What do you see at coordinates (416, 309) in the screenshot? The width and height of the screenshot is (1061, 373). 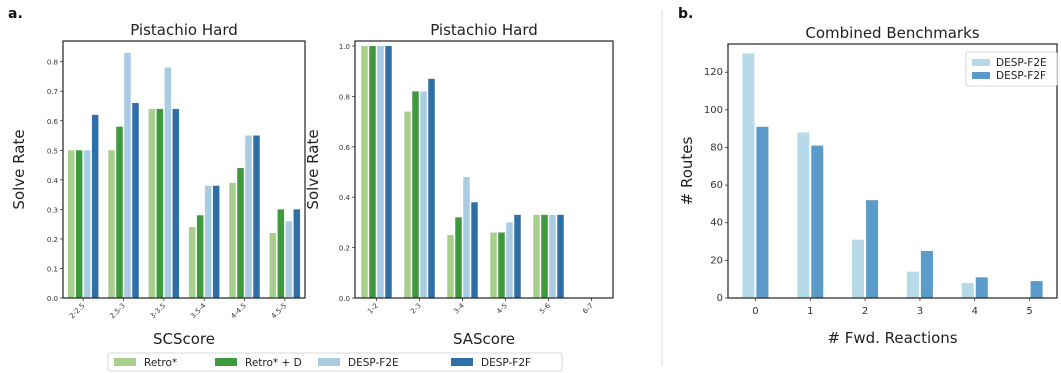 I see `x-tick-label: 2-3` at bounding box center [416, 309].